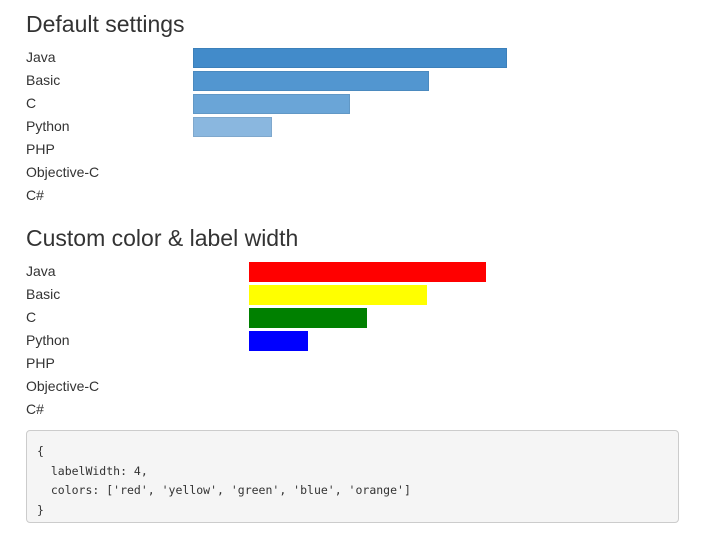 The width and height of the screenshot is (705, 540). What do you see at coordinates (105, 24) in the screenshot?
I see `default-settings-title: Default settings` at bounding box center [105, 24].